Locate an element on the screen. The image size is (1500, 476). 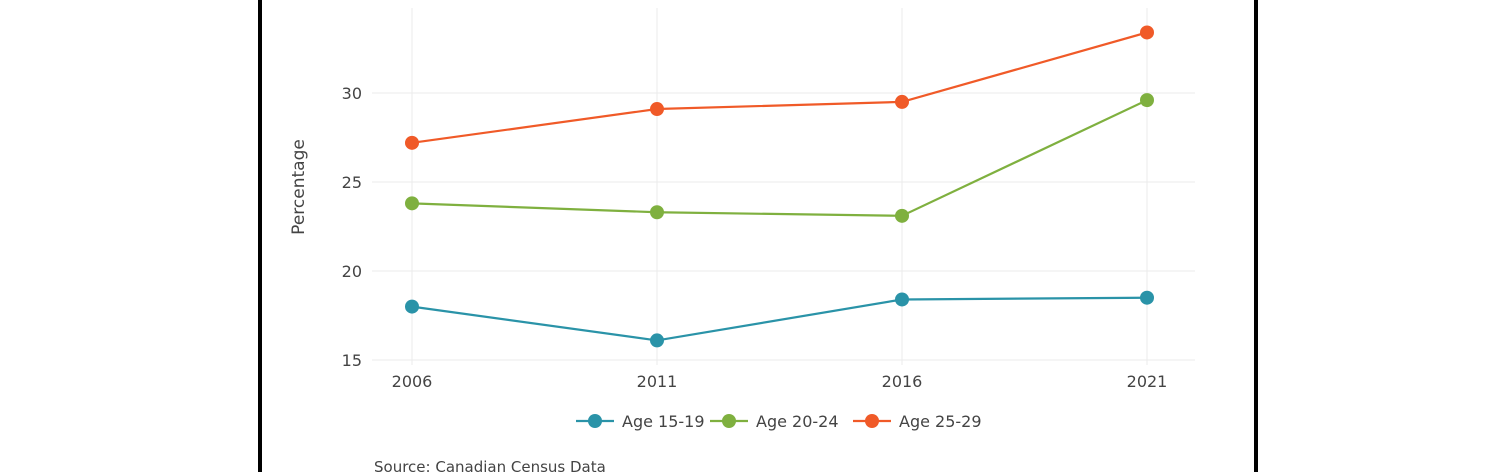
y-tick-label: 25 is located at coordinates (352, 182).